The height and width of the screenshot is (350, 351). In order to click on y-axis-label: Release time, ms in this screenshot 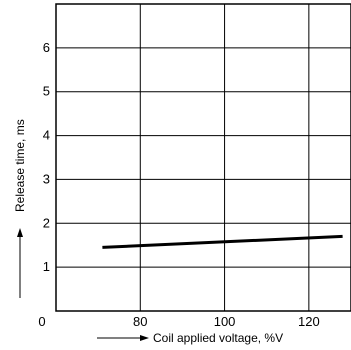, I will do `click(20, 165)`.